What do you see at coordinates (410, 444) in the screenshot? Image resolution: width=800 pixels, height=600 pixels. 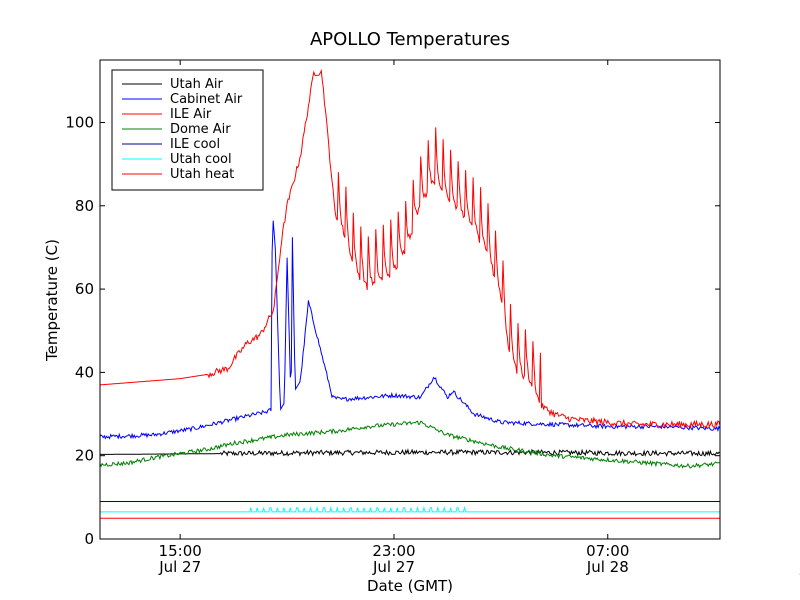 I see `series-line-dome-air` at bounding box center [410, 444].